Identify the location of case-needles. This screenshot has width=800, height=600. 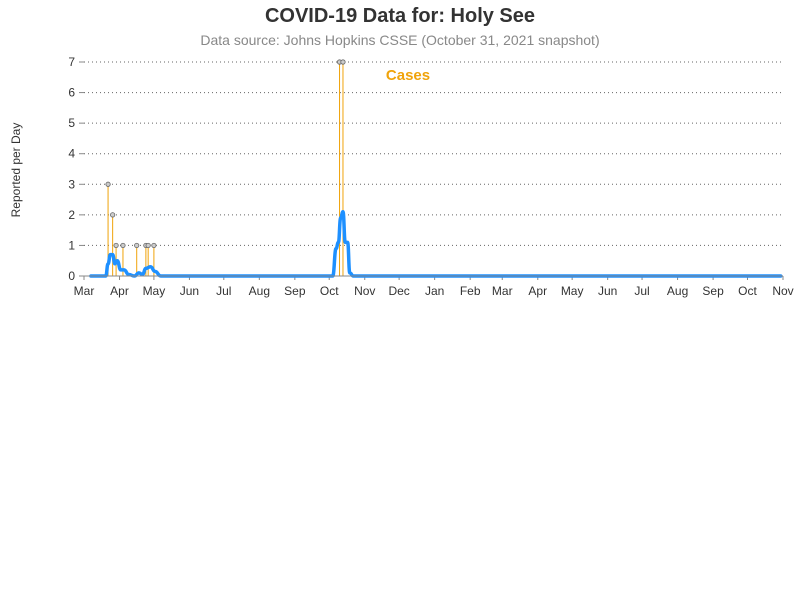
(225, 167).